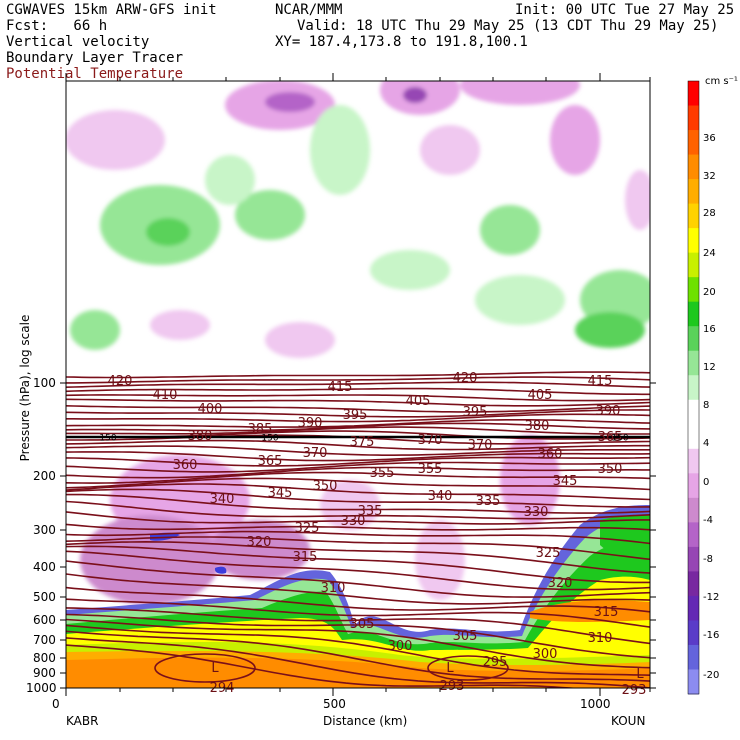 Image resolution: width=740 pixels, height=740 pixels. I want to click on forecast-hour: Fcst: 66 h, so click(57, 26).